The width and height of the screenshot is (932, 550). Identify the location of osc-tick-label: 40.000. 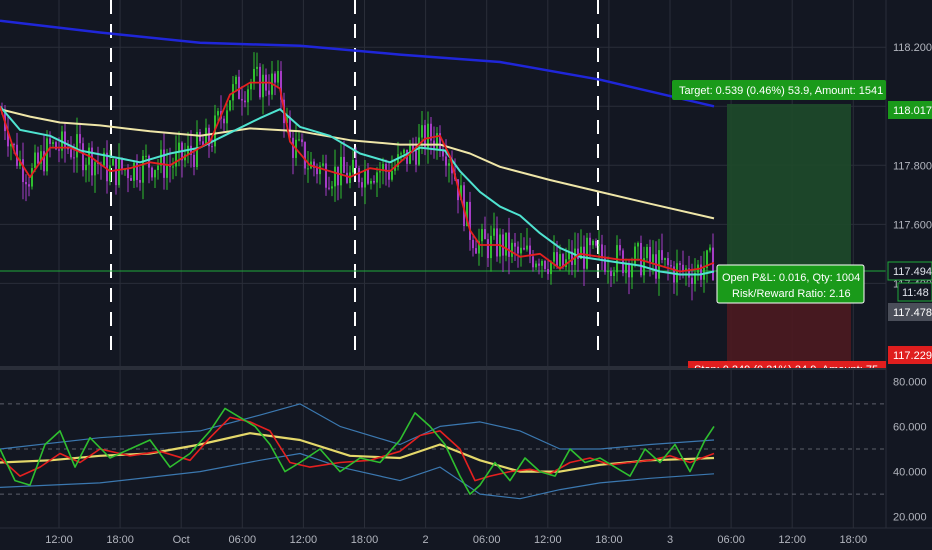
(910, 473).